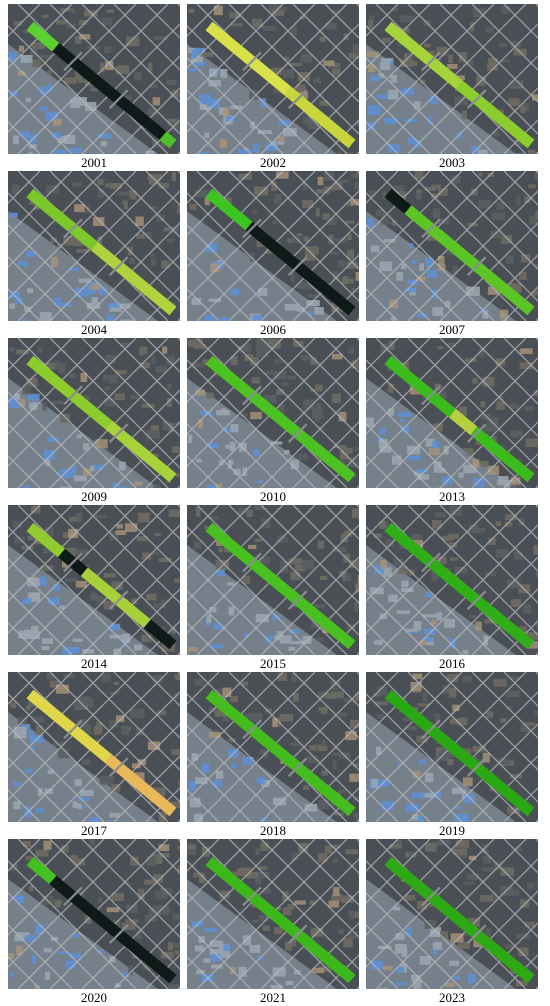  What do you see at coordinates (452, 830) in the screenshot?
I see `year-caption: 2019` at bounding box center [452, 830].